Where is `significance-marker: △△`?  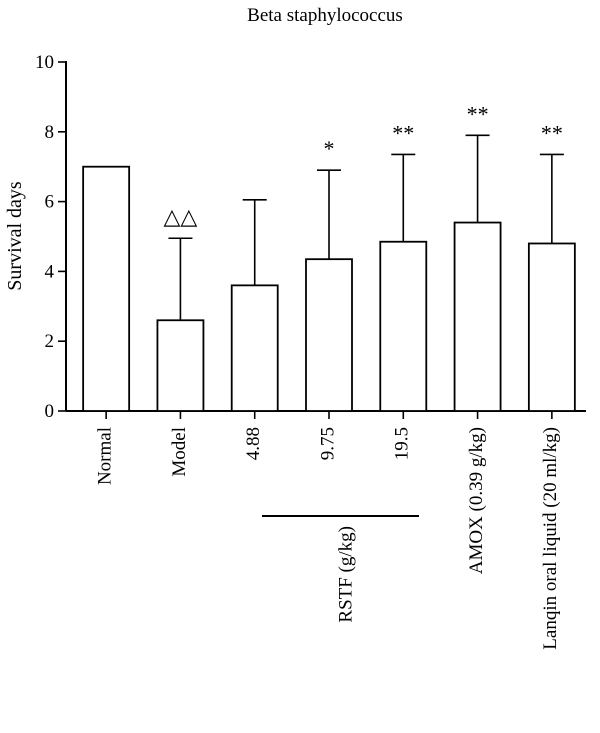 significance-marker: △△ is located at coordinates (181, 216).